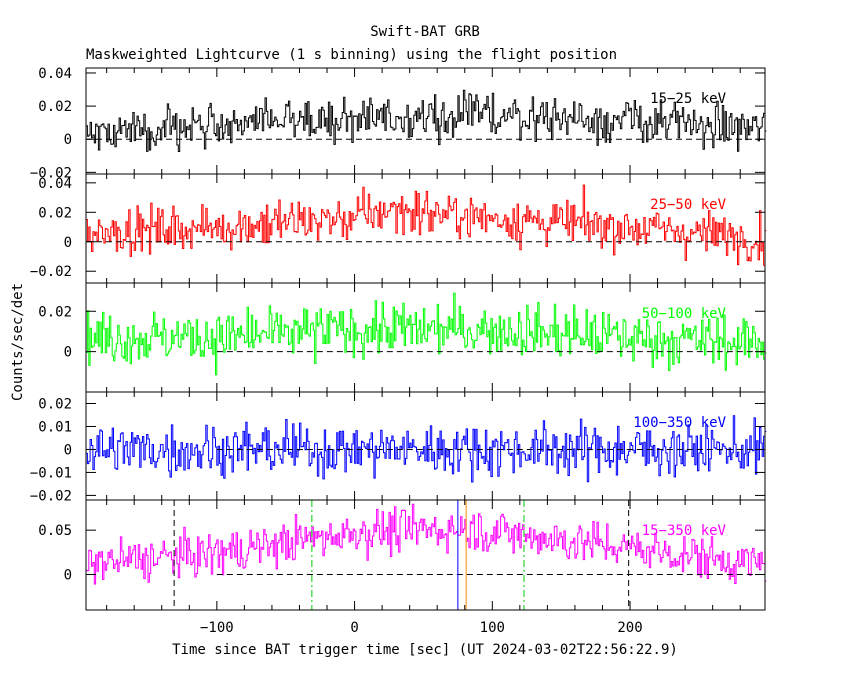 The height and width of the screenshot is (680, 850). I want to click on x-tick-label-1: 0, so click(354, 628).